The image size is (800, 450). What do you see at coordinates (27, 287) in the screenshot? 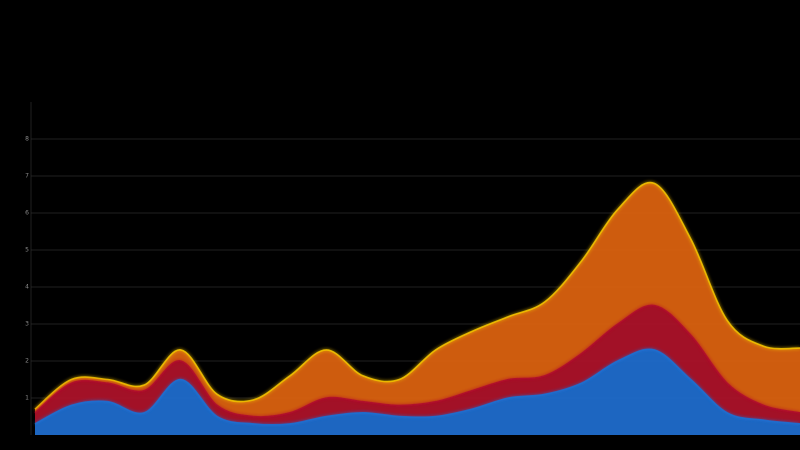
I see `y-tick-label: 4` at bounding box center [27, 287].